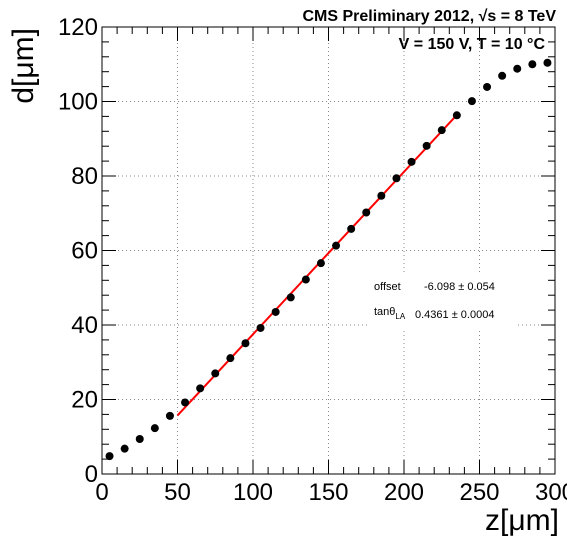 The image size is (567, 544). What do you see at coordinates (101, 492) in the screenshot?
I see `x-tick-label: 0` at bounding box center [101, 492].